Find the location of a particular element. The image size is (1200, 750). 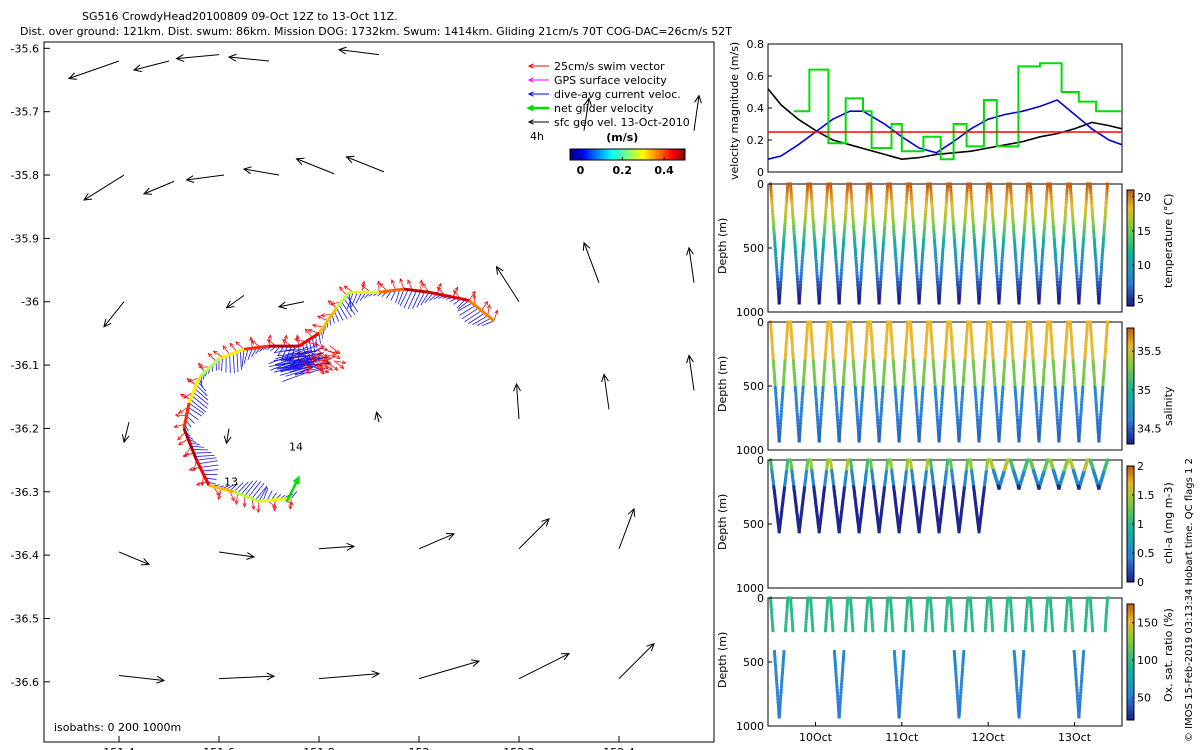

colorbar-tick-label: 0 is located at coordinates (581, 170).